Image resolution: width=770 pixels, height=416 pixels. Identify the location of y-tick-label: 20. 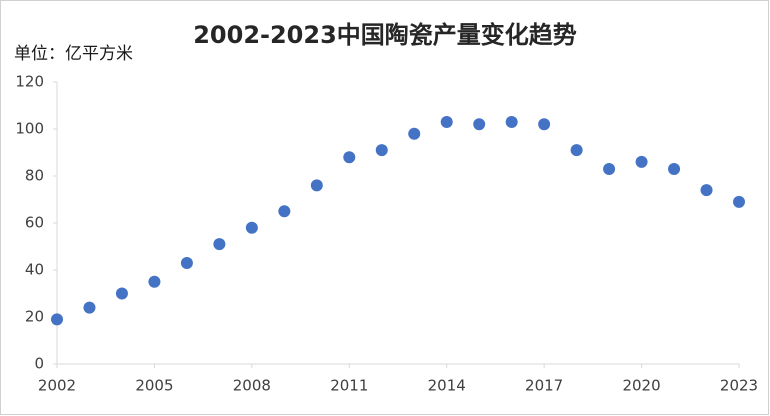
(34, 317).